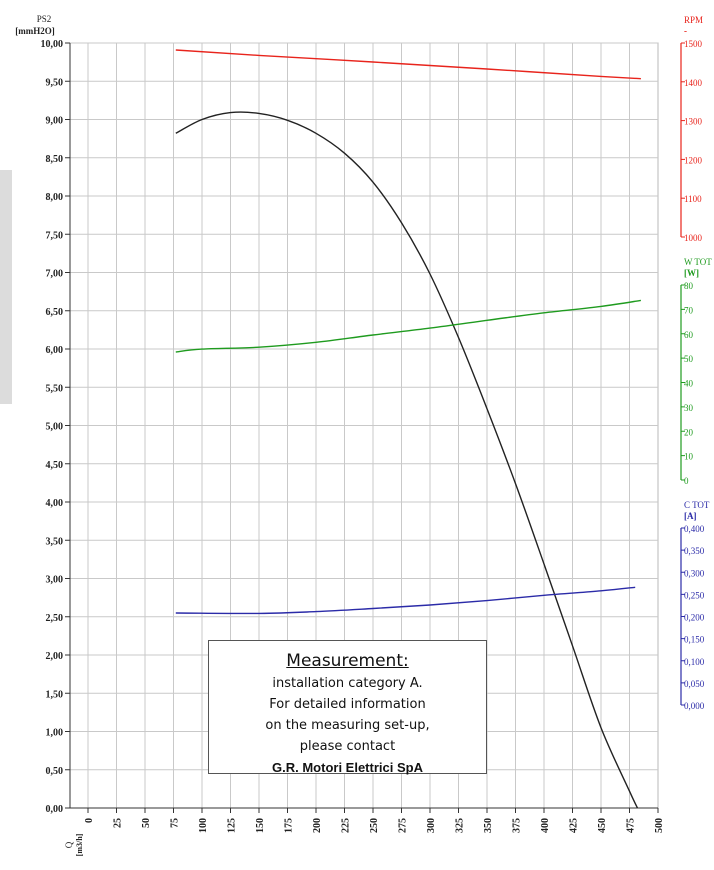  I want to click on bottom-axis-tick-label: 250, so click(374, 825).